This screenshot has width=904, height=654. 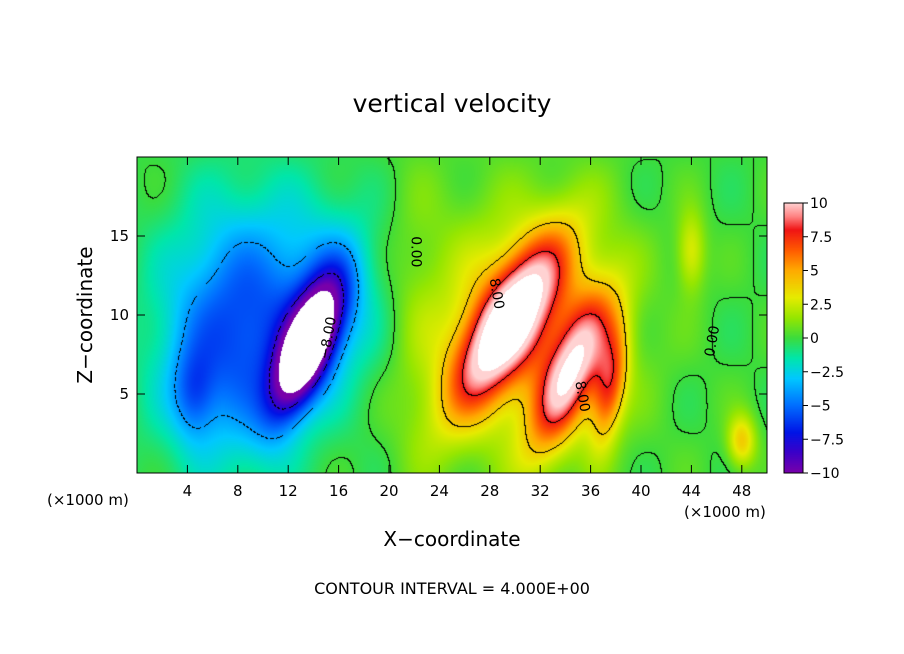 I want to click on x-tick-label: 16, so click(x=338, y=491).